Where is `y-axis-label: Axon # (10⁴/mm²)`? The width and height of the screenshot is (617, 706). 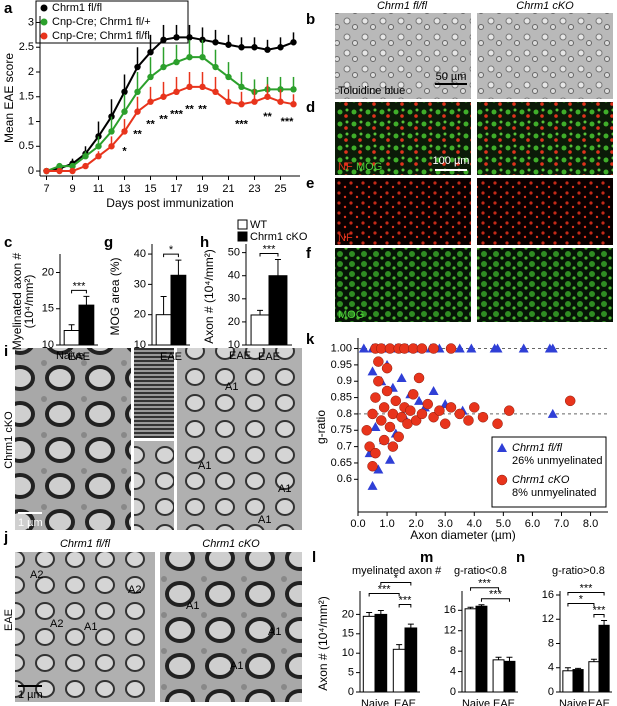
y-axis-label: Axon # (10⁴/mm²) is located at coordinates (323, 643).